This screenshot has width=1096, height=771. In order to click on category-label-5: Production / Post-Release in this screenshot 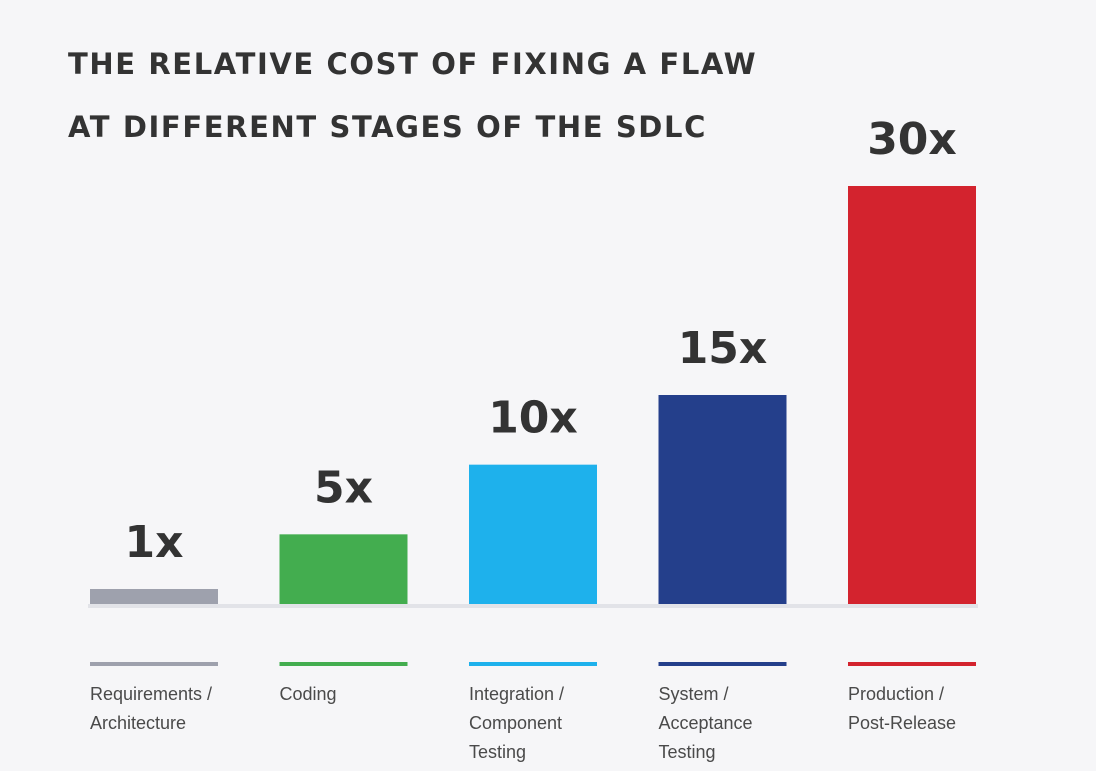, I will do `click(902, 708)`.